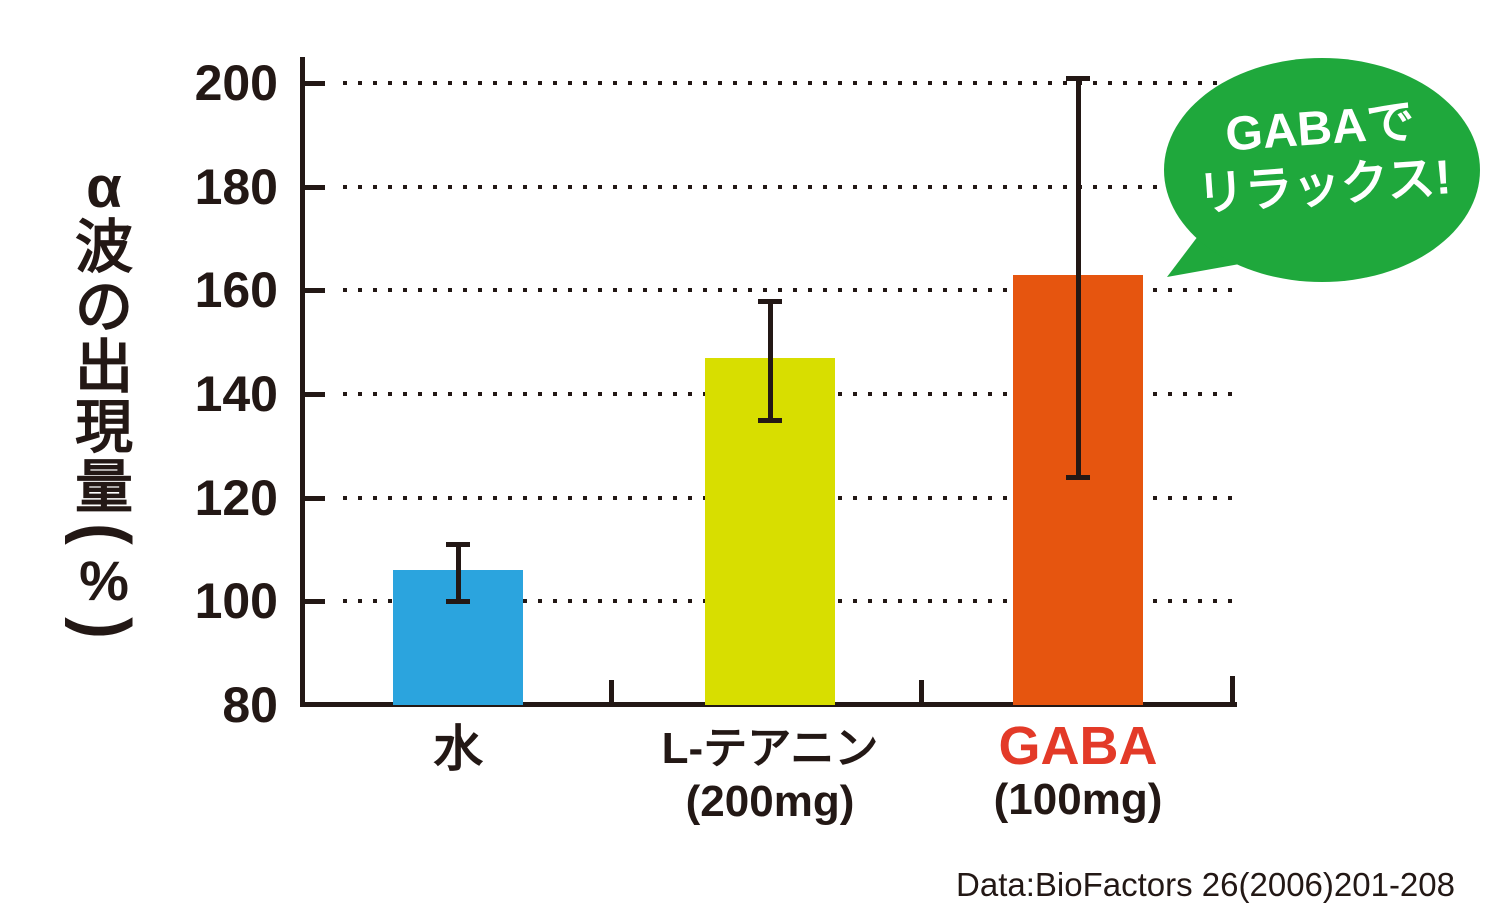  Describe the element at coordinates (250, 705) in the screenshot. I see `y-tick-label: 80` at that location.